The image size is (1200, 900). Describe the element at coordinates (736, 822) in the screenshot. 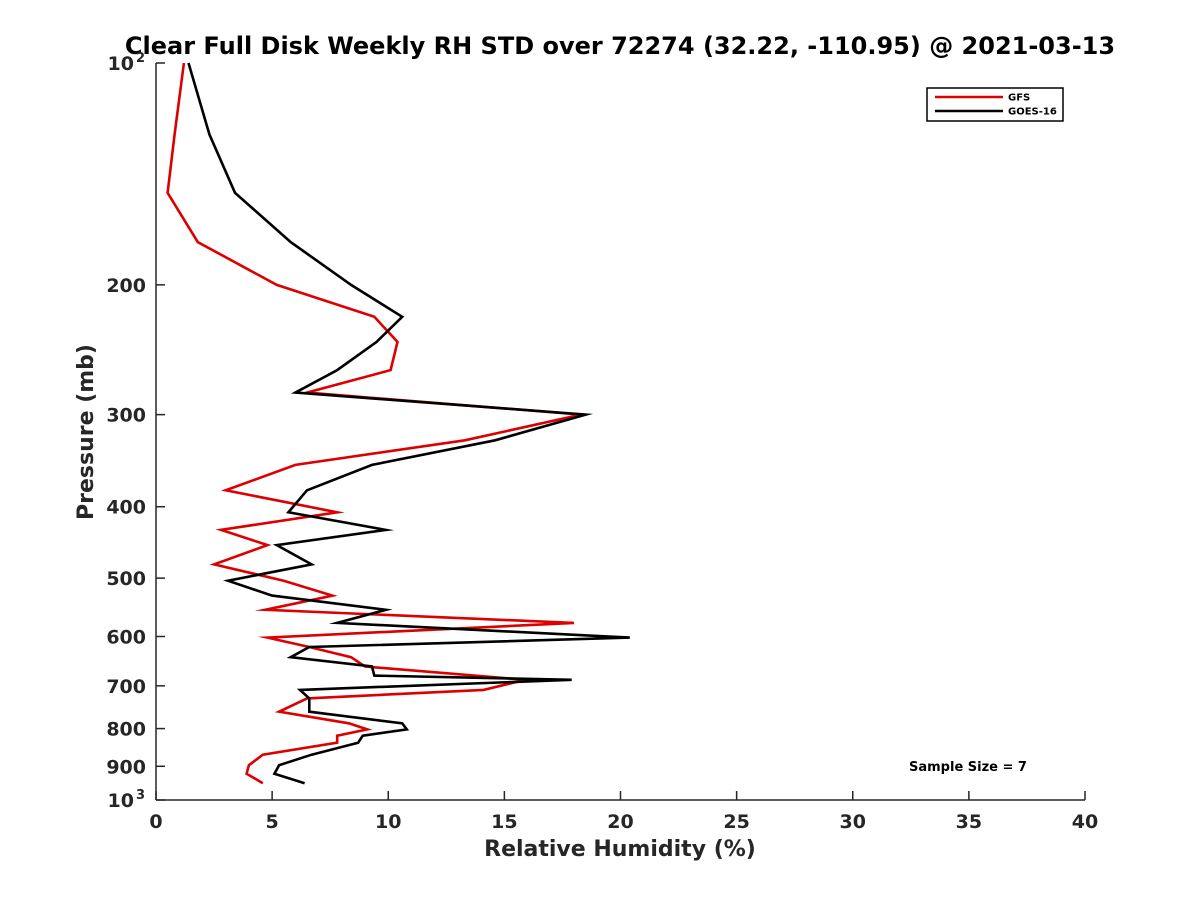

I see `x-tick-label: 25` at that location.